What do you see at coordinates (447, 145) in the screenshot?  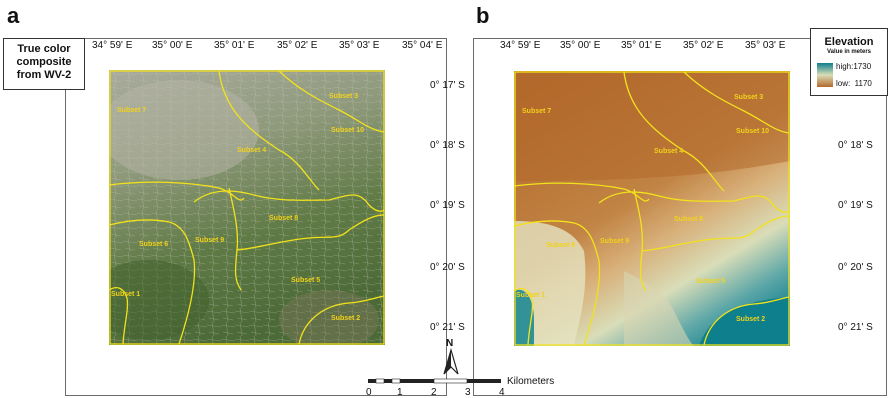 I see `panel-a-lat-label: 0° 18' S` at bounding box center [447, 145].